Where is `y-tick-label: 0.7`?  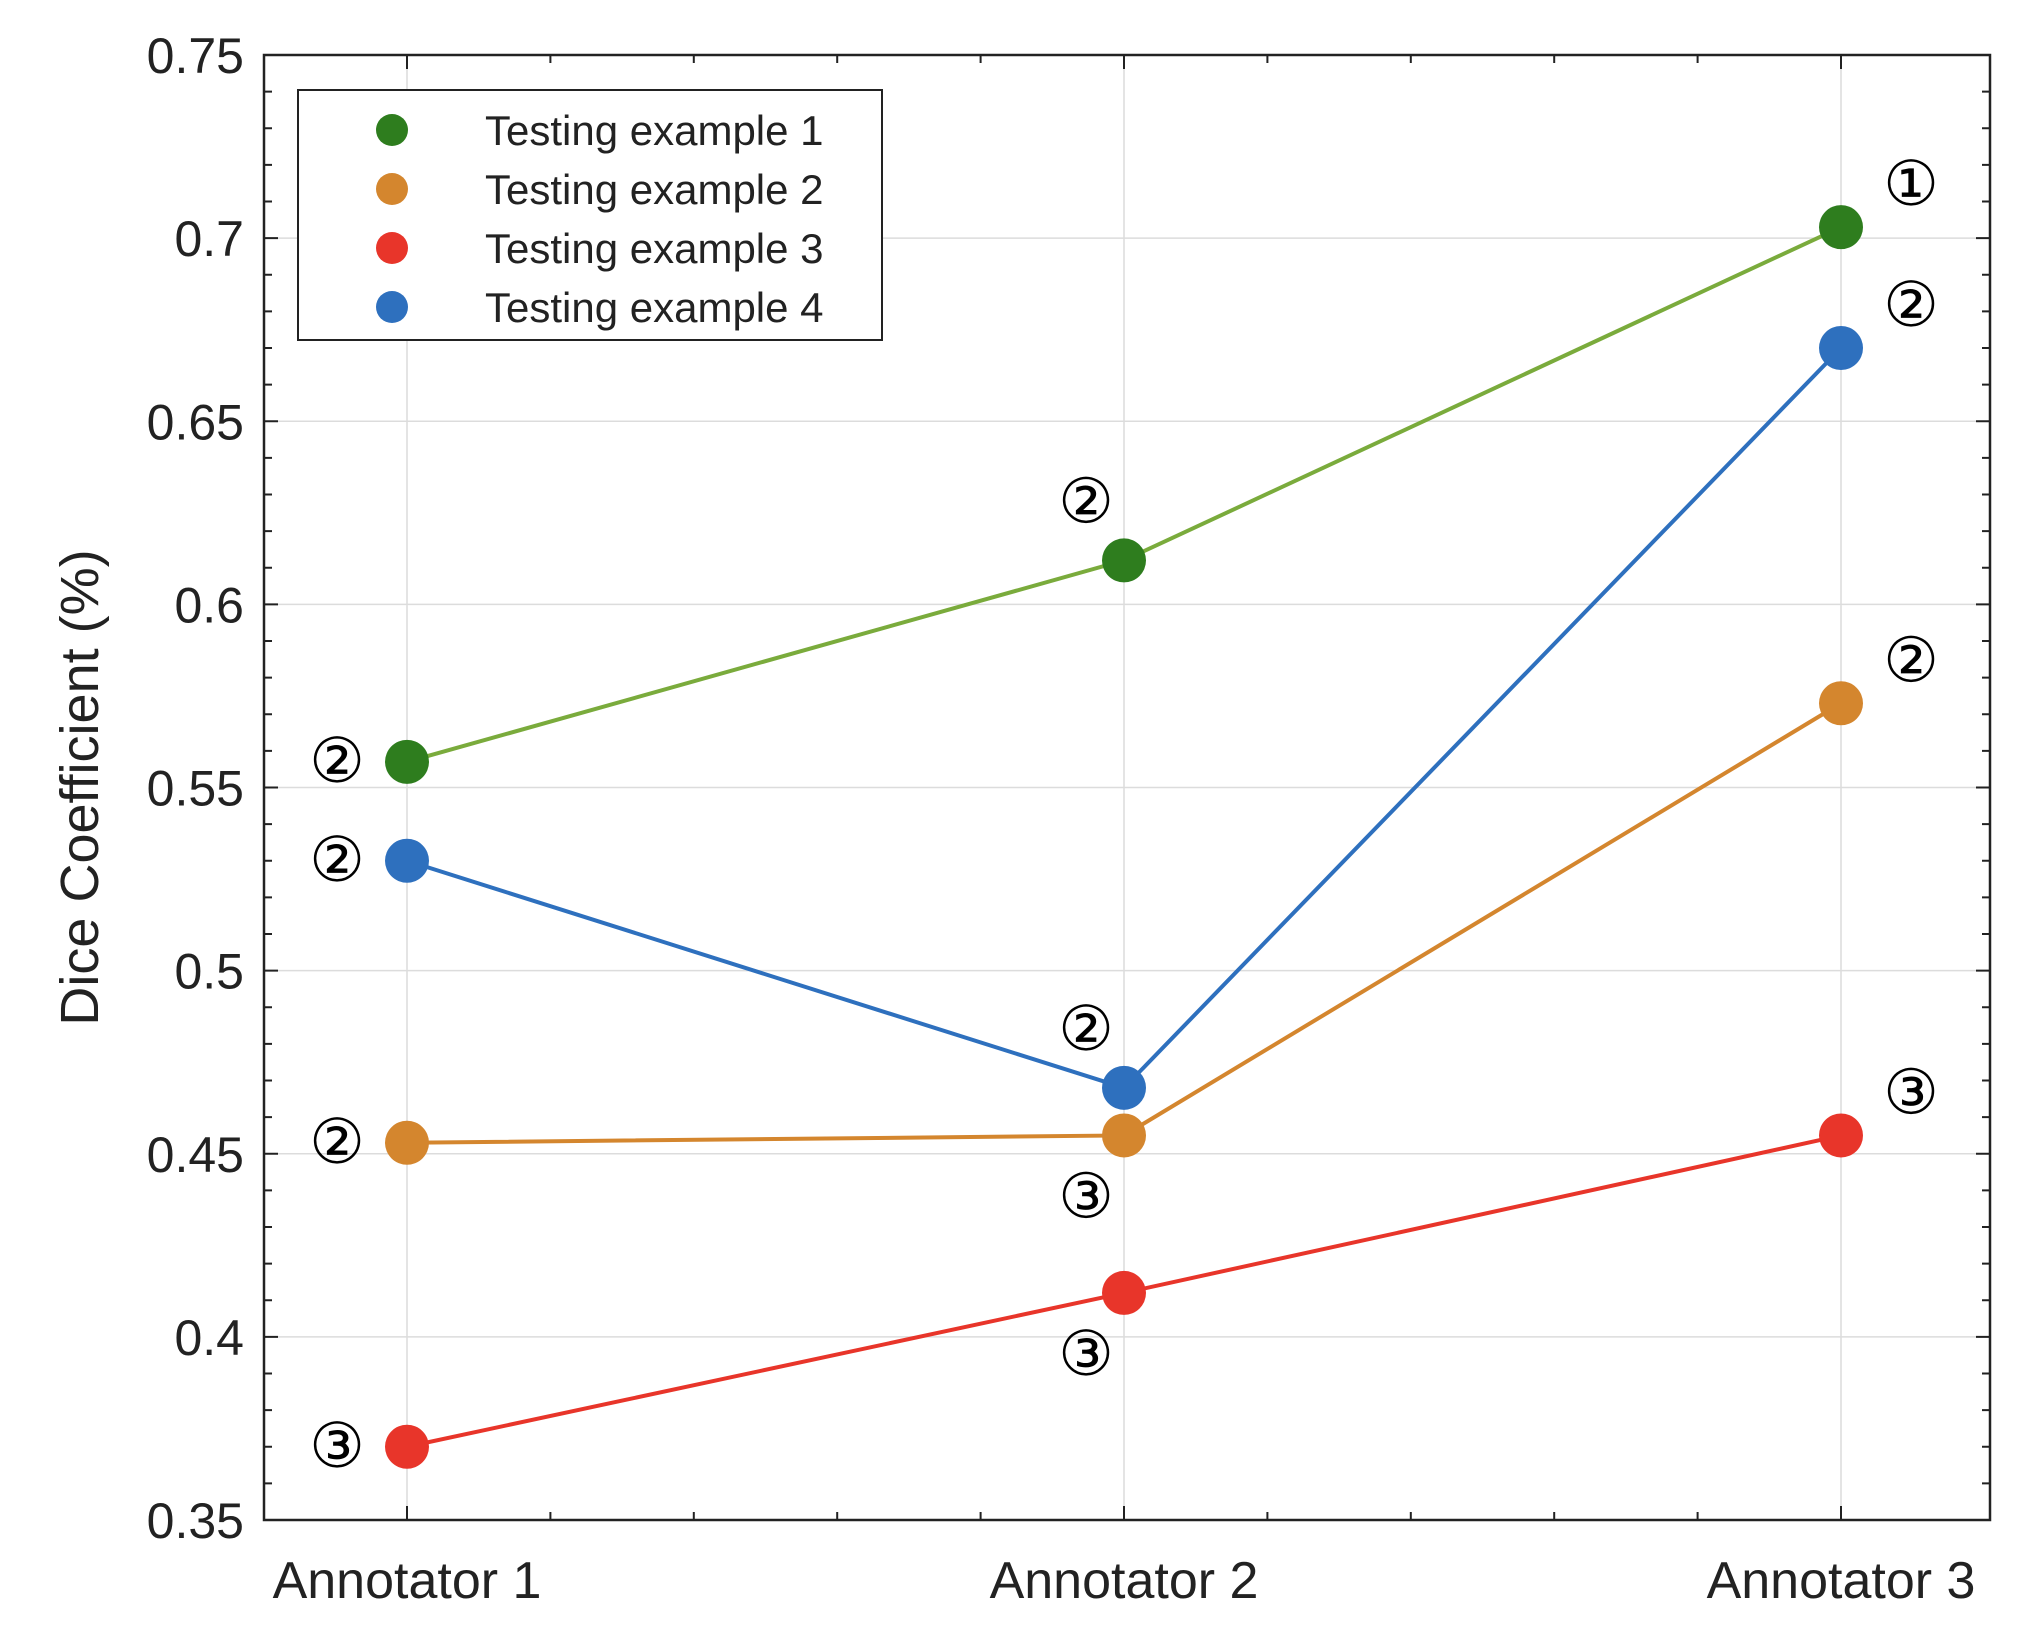 y-tick-label: 0.7 is located at coordinates (209, 239).